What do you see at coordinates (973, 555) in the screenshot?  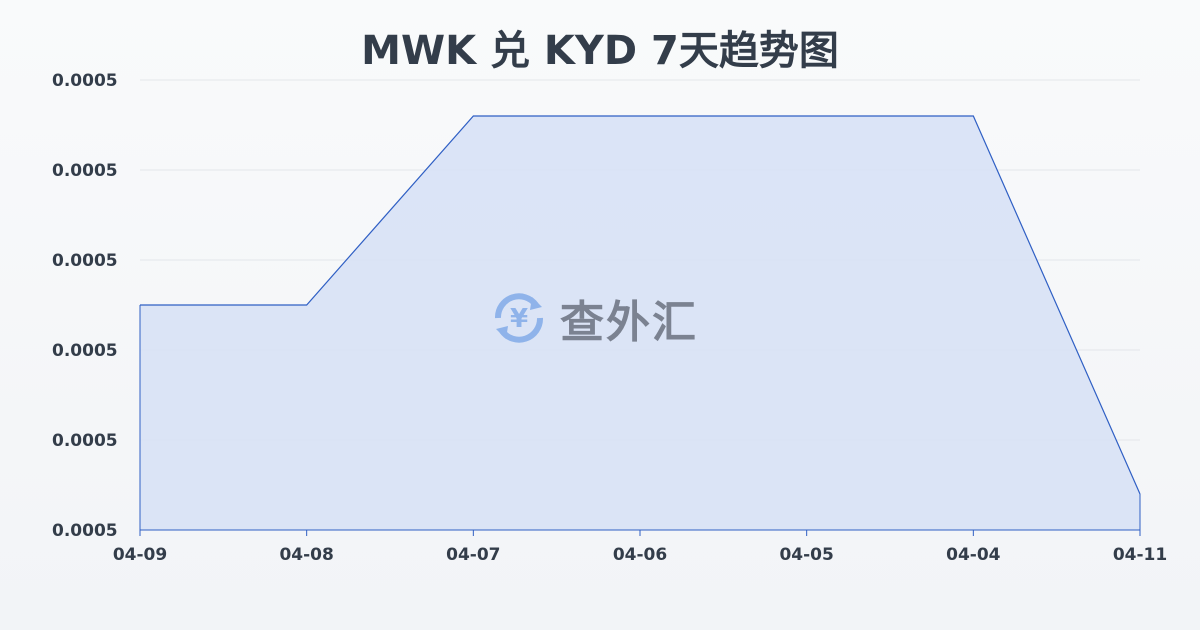 I see `x-tick-label: 04-04` at bounding box center [973, 555].